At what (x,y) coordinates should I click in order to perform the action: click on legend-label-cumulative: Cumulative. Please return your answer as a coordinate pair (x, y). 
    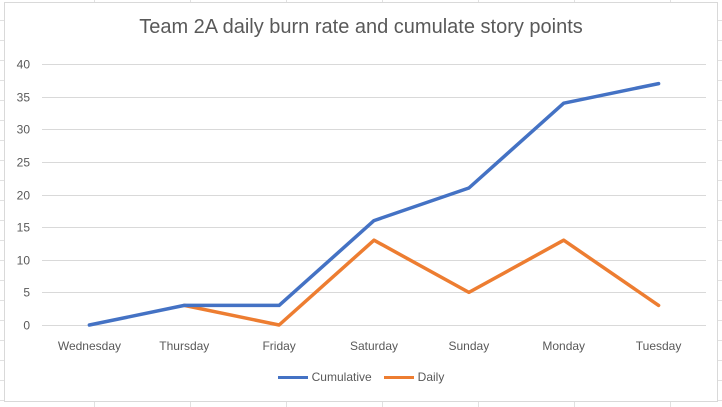
    Looking at the image, I should click on (341, 377).